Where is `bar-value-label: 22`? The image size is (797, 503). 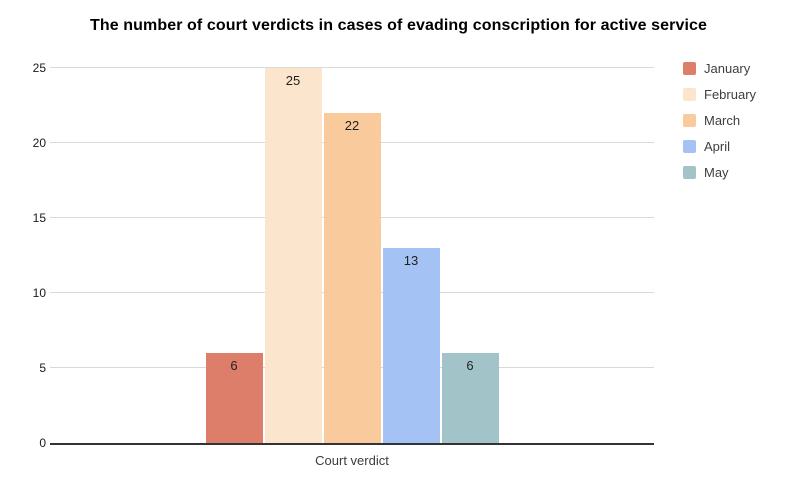
bar-value-label: 22 is located at coordinates (352, 125).